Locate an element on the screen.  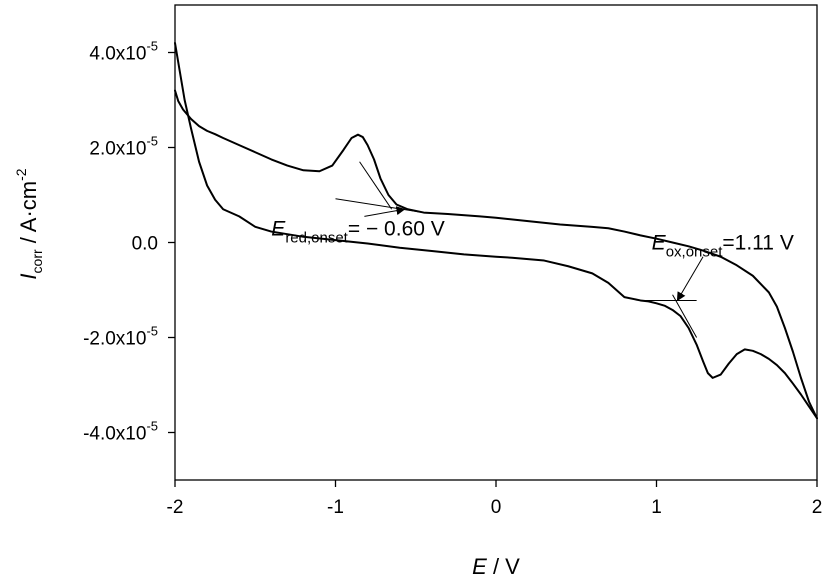
x-tick-label: 1 is located at coordinates (656, 507).